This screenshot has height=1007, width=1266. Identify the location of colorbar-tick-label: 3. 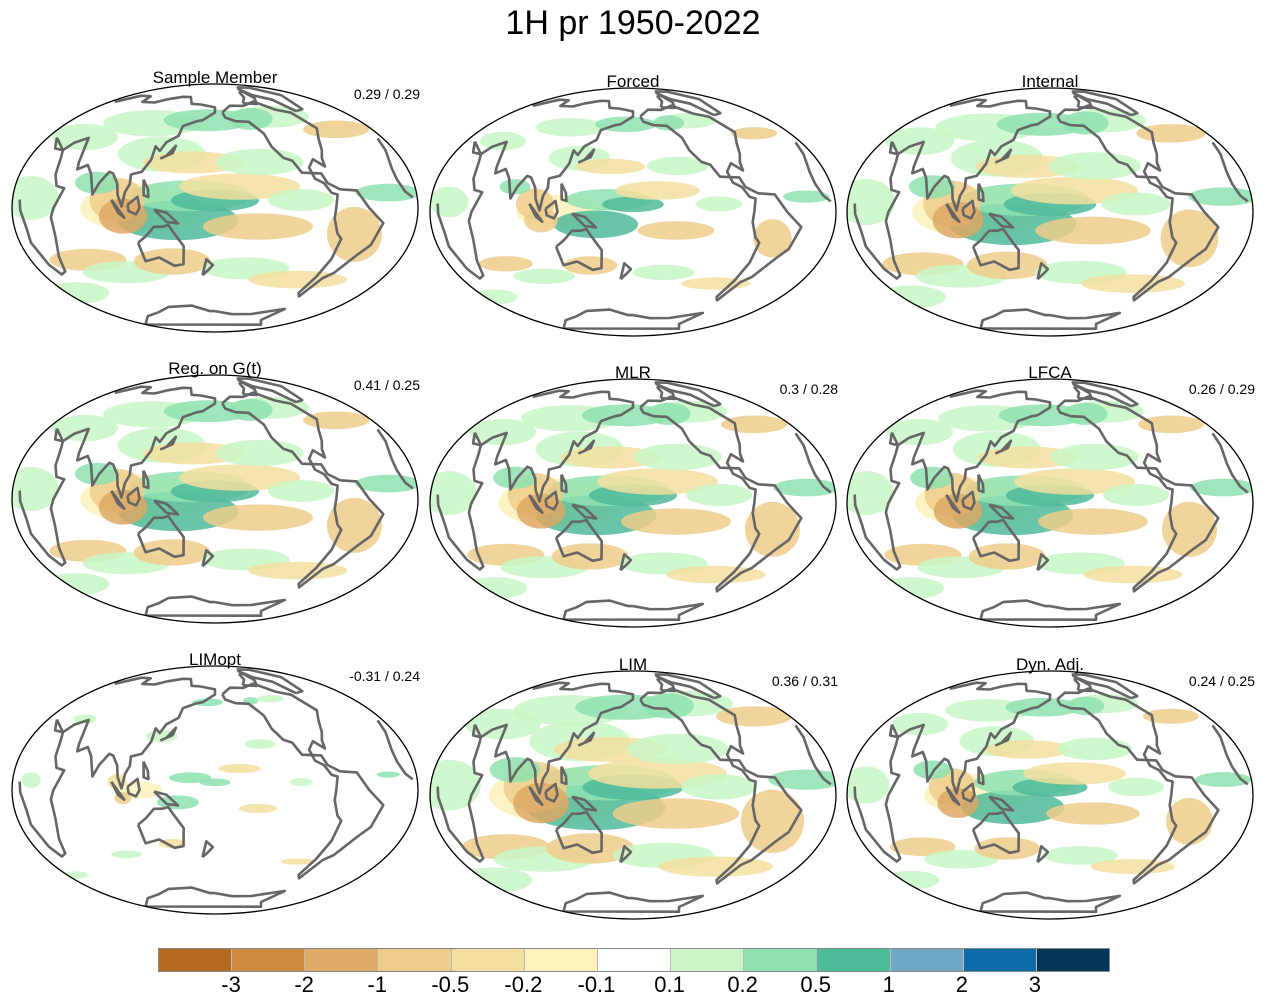
(1035, 984).